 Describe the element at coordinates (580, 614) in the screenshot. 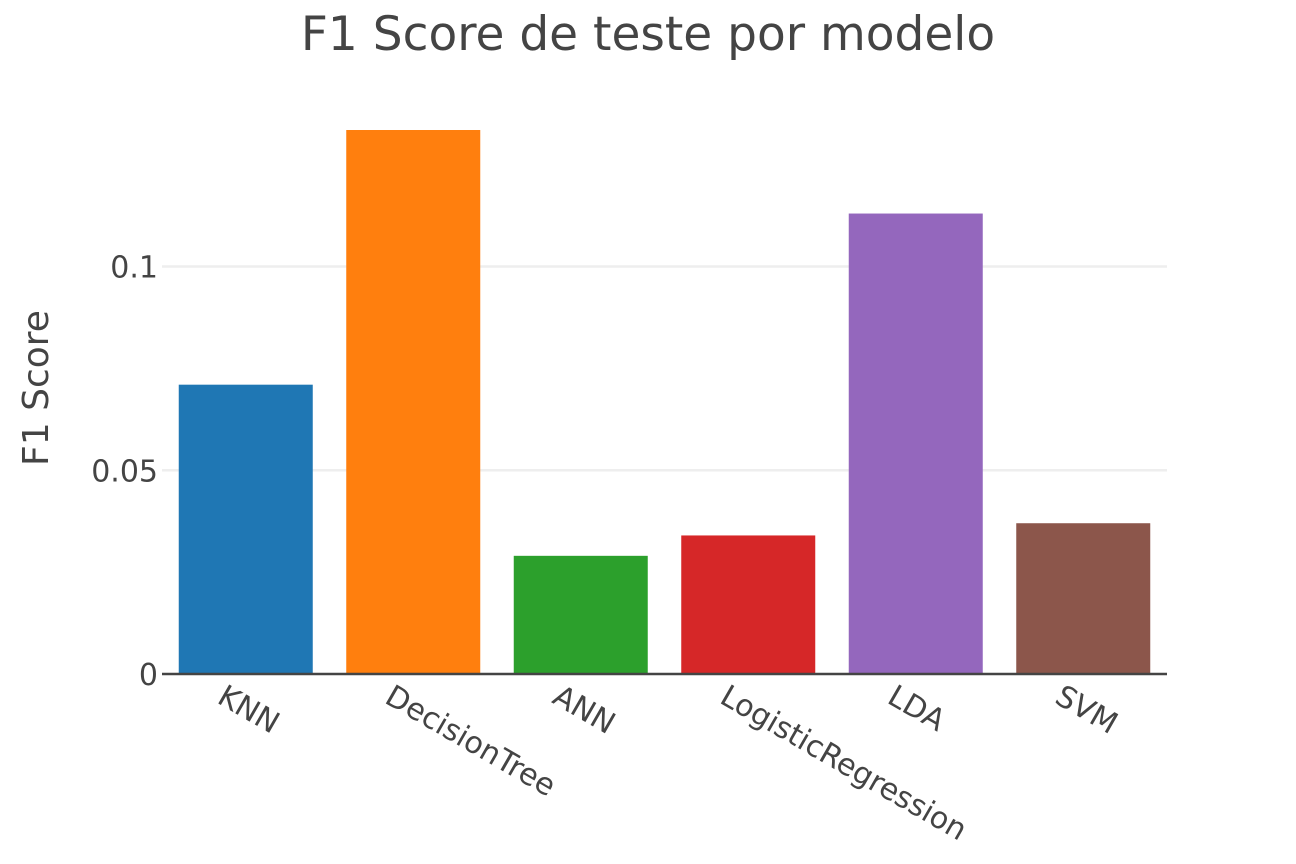

I see `bar-ann` at that location.